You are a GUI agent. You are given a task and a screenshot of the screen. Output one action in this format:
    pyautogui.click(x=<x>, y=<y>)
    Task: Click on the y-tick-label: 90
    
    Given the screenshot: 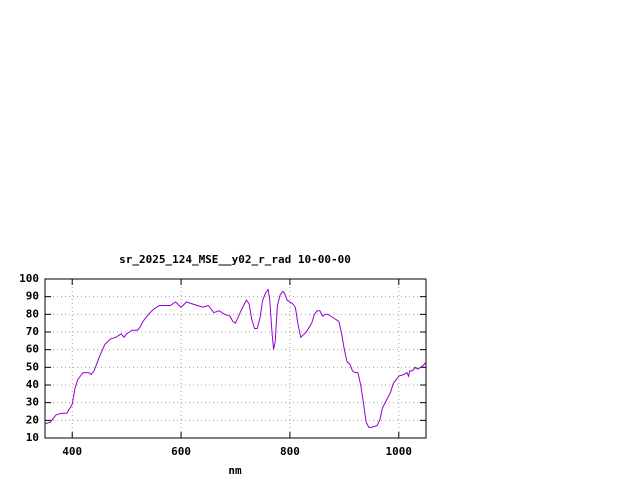 What is the action you would take?
    pyautogui.click(x=32, y=296)
    